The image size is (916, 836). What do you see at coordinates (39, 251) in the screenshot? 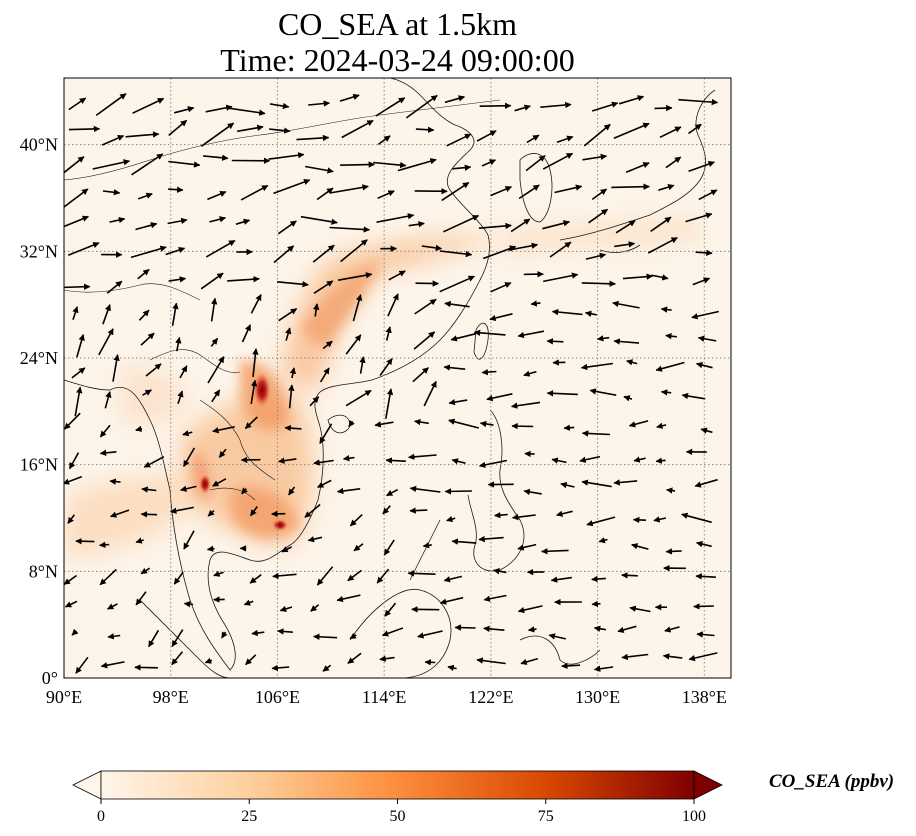
I see `lat-tick-label: 32°N` at bounding box center [39, 251].